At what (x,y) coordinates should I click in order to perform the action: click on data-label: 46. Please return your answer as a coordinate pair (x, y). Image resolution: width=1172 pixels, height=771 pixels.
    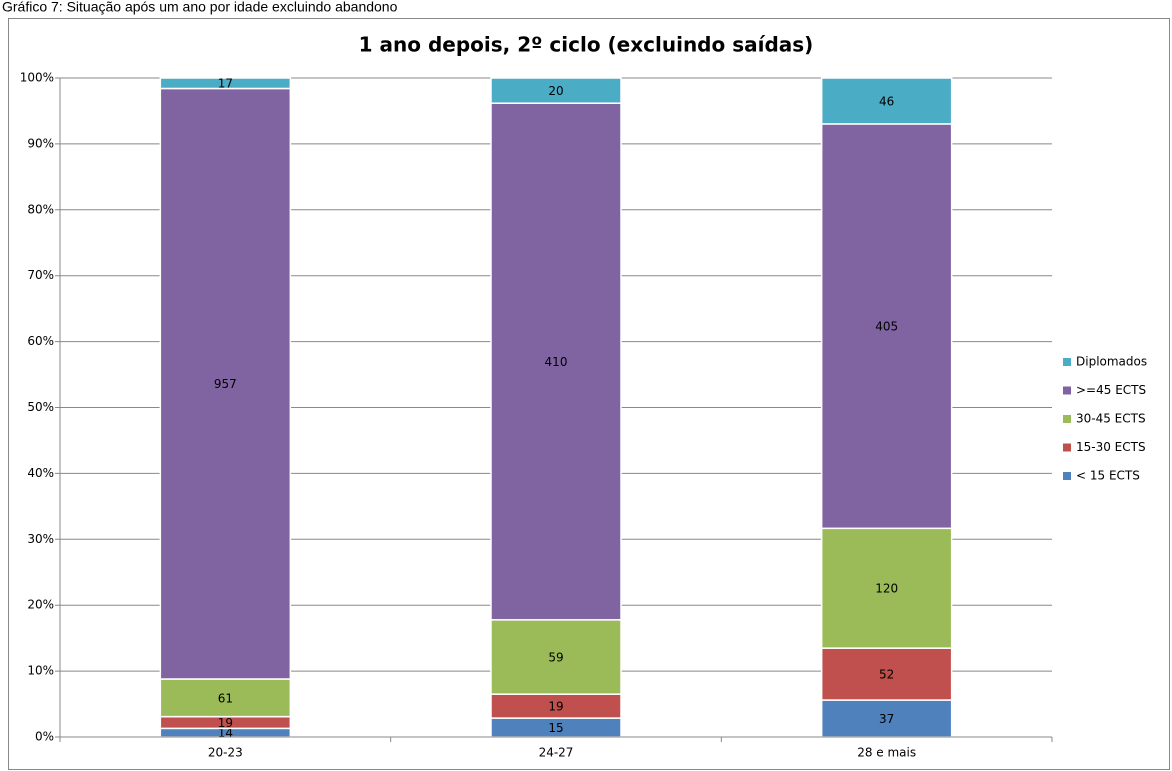
    Looking at the image, I should click on (886, 101).